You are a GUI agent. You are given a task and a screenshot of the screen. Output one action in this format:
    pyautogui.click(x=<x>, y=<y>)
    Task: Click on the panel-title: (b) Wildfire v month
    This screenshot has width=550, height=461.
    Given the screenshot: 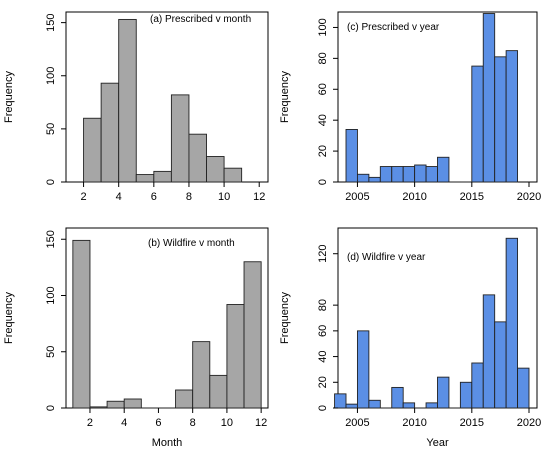 What is the action you would take?
    pyautogui.click(x=191, y=243)
    